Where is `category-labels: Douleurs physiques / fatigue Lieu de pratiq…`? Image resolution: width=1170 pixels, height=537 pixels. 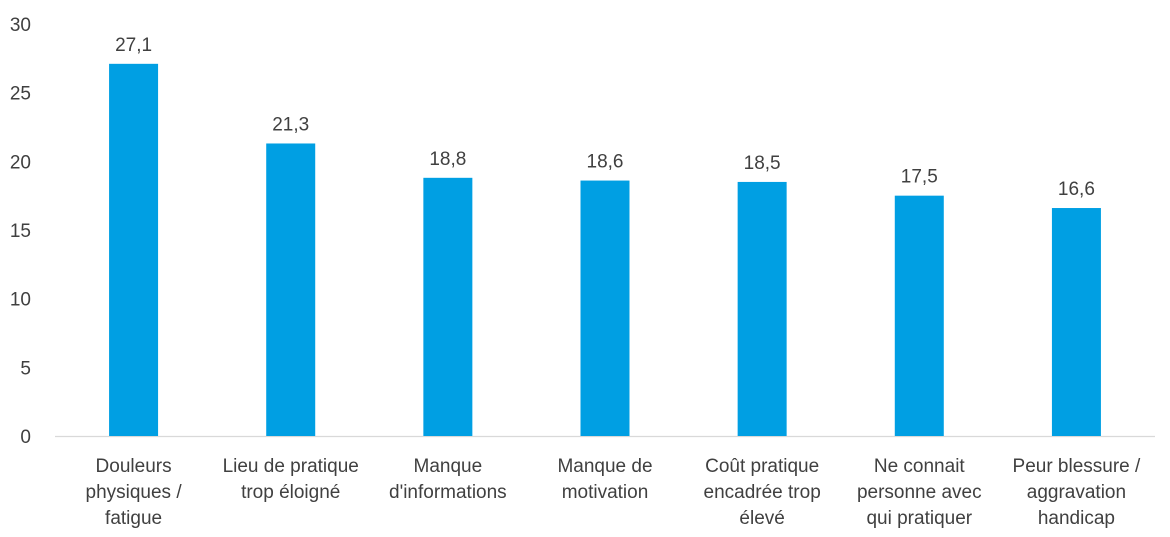 category-labels: Douleurs physiques / fatigue Lieu de pratiq… is located at coordinates (614, 492).